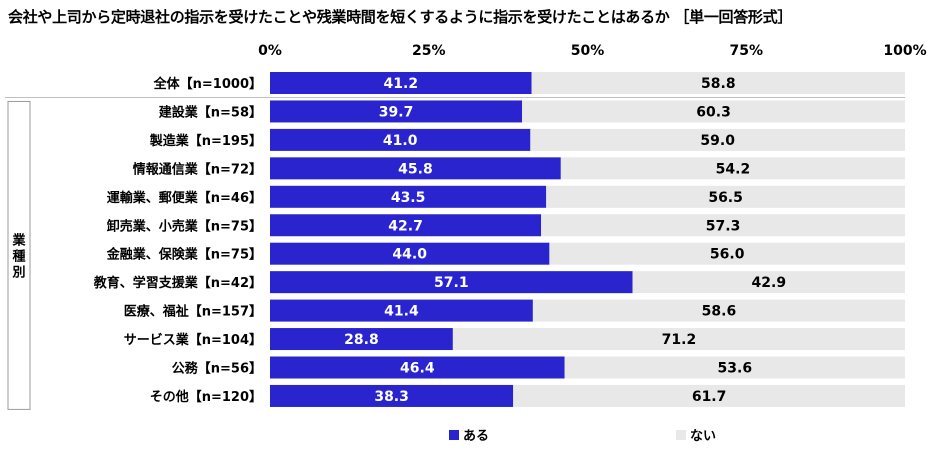  What do you see at coordinates (681, 435) in the screenshot?
I see `legend-swatch-no` at bounding box center [681, 435].